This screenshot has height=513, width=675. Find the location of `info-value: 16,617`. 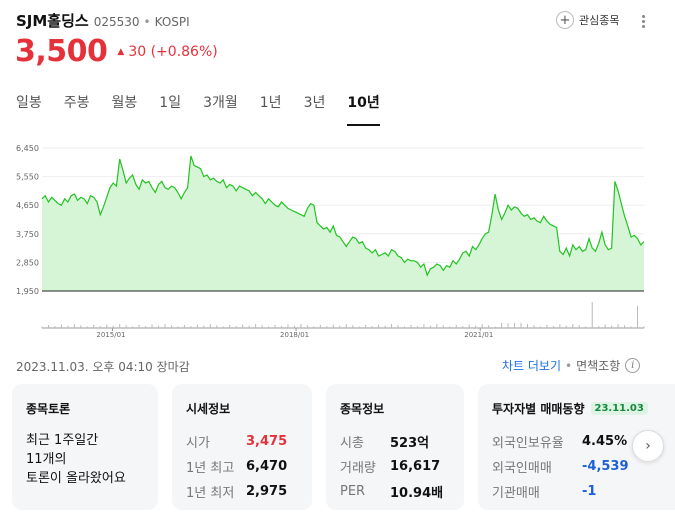

info-value: 16,617 is located at coordinates (415, 466).